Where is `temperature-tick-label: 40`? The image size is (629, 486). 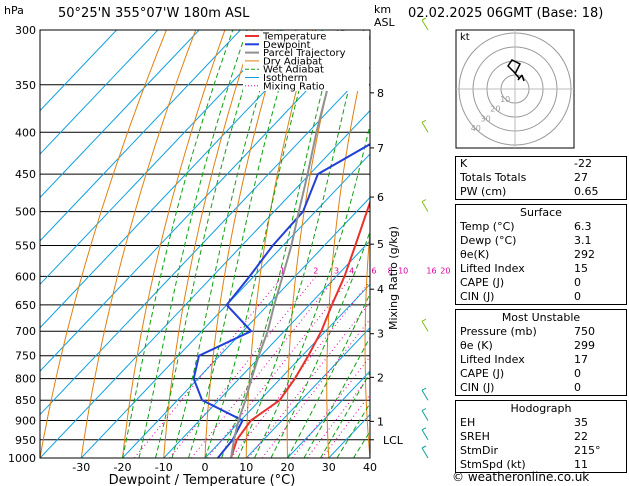
temperature-tick-label: 40 is located at coordinates (370, 467).